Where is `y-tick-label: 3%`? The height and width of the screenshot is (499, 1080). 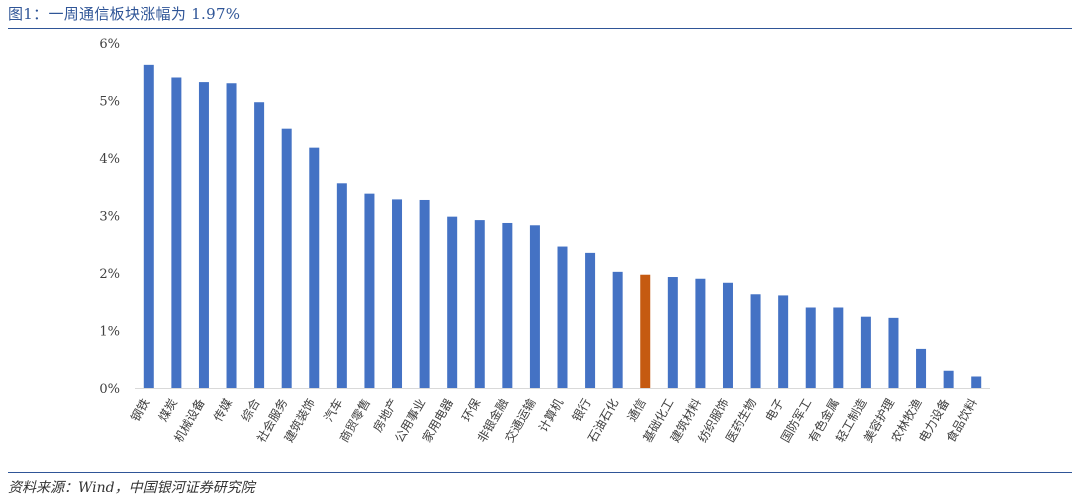 y-tick-label: 3% is located at coordinates (109, 217).